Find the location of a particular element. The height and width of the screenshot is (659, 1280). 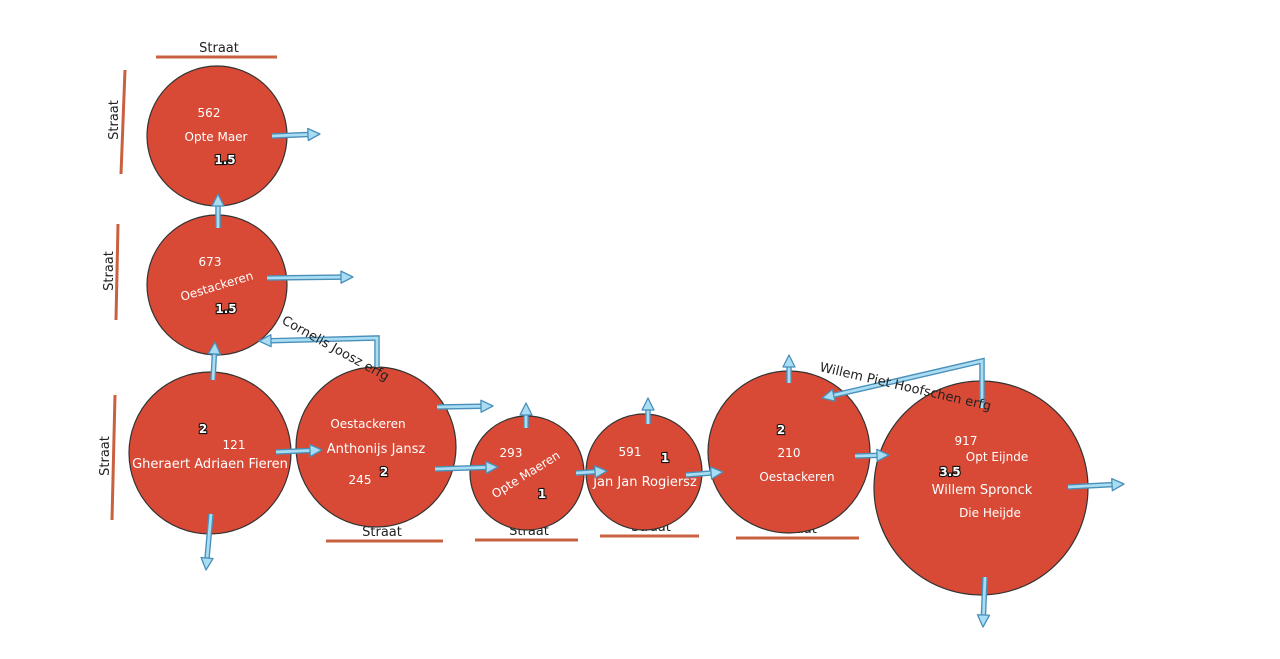

parcel-245-owner: Anthonijs Jansz is located at coordinates (376, 449).